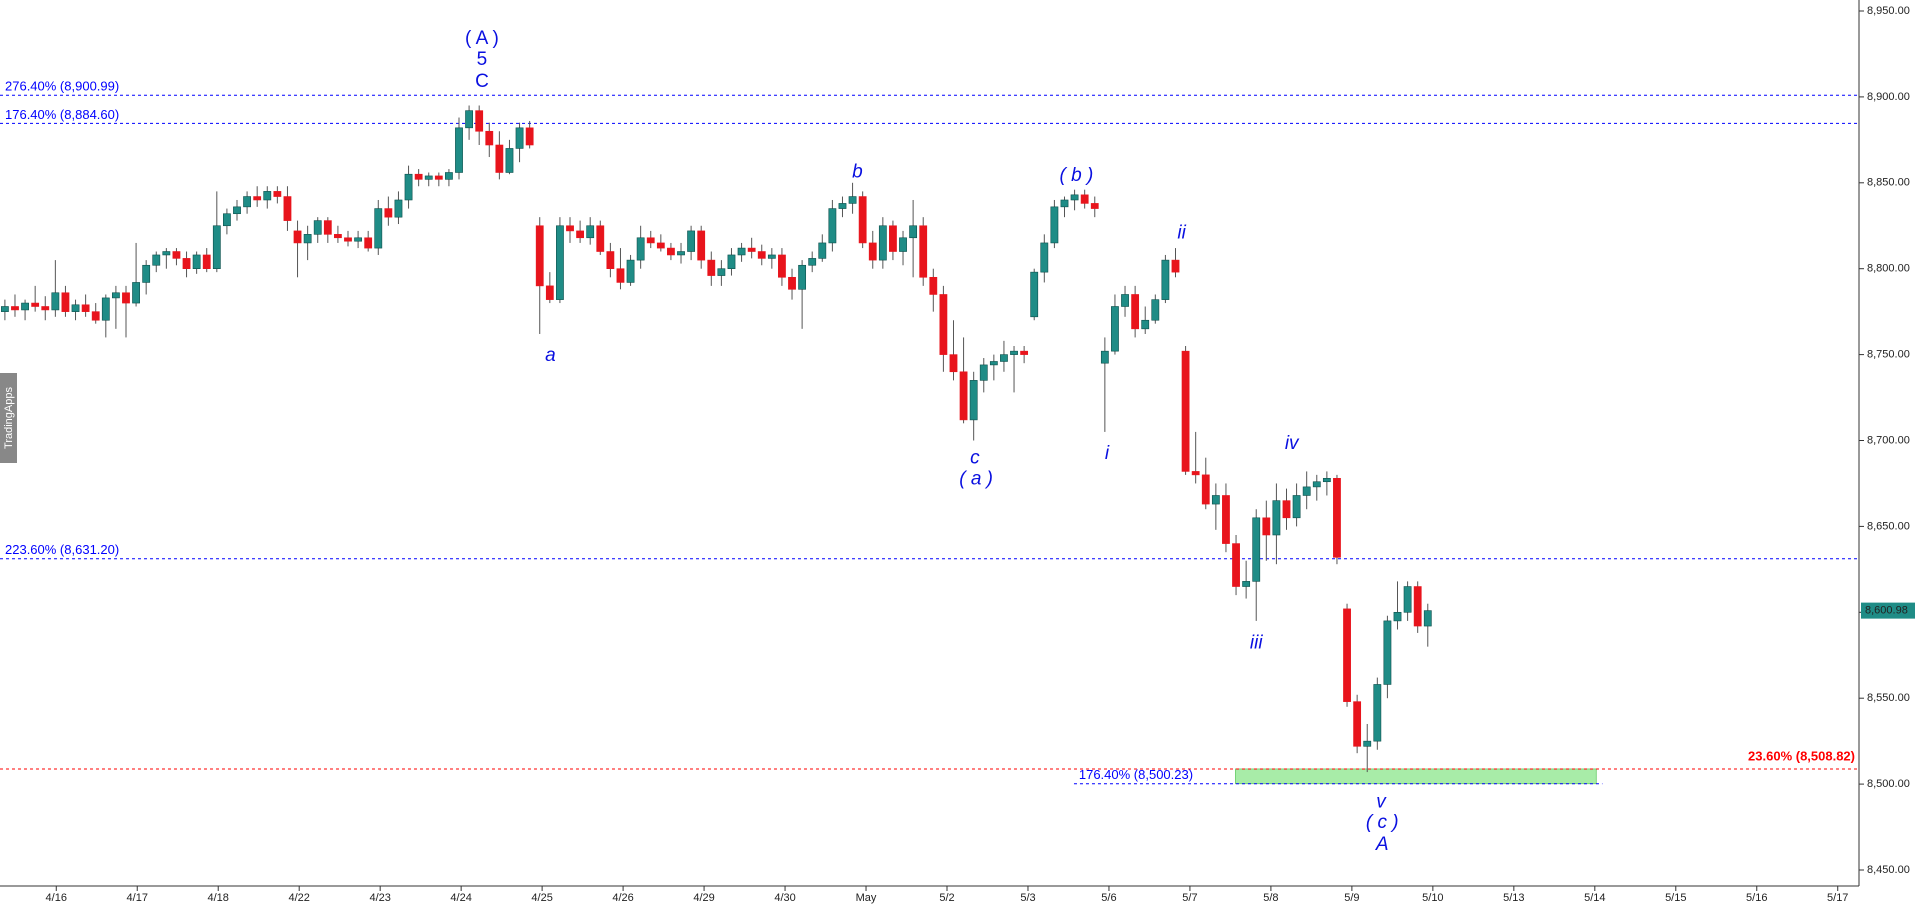 This screenshot has width=1918, height=905. What do you see at coordinates (1675, 898) in the screenshot?
I see `x-tick-label: 5/15` at bounding box center [1675, 898].